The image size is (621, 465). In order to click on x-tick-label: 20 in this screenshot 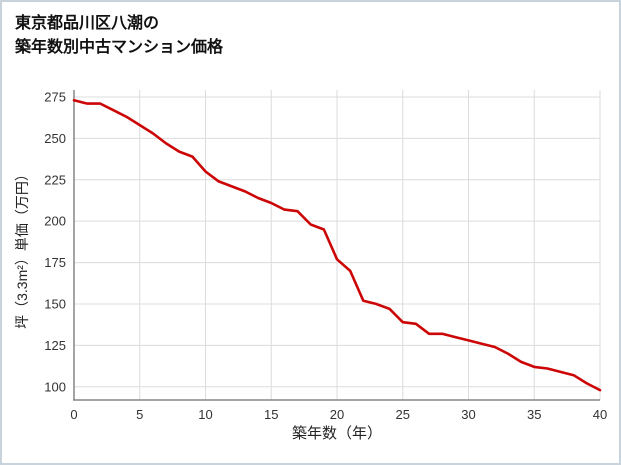, I will do `click(337, 414)`.